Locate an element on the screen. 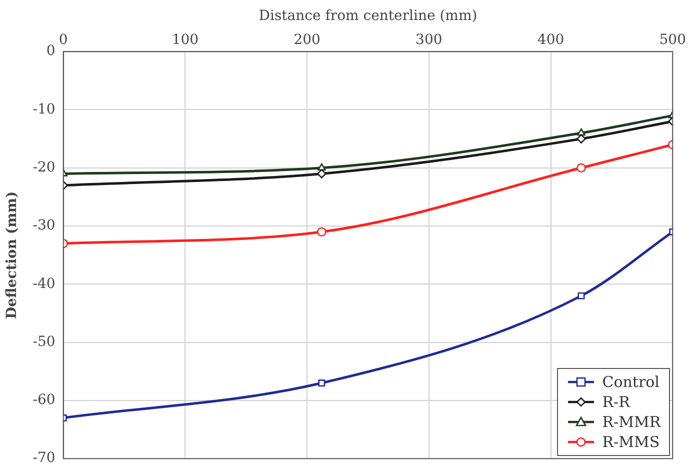  x-tick-label: 100 is located at coordinates (185, 40).